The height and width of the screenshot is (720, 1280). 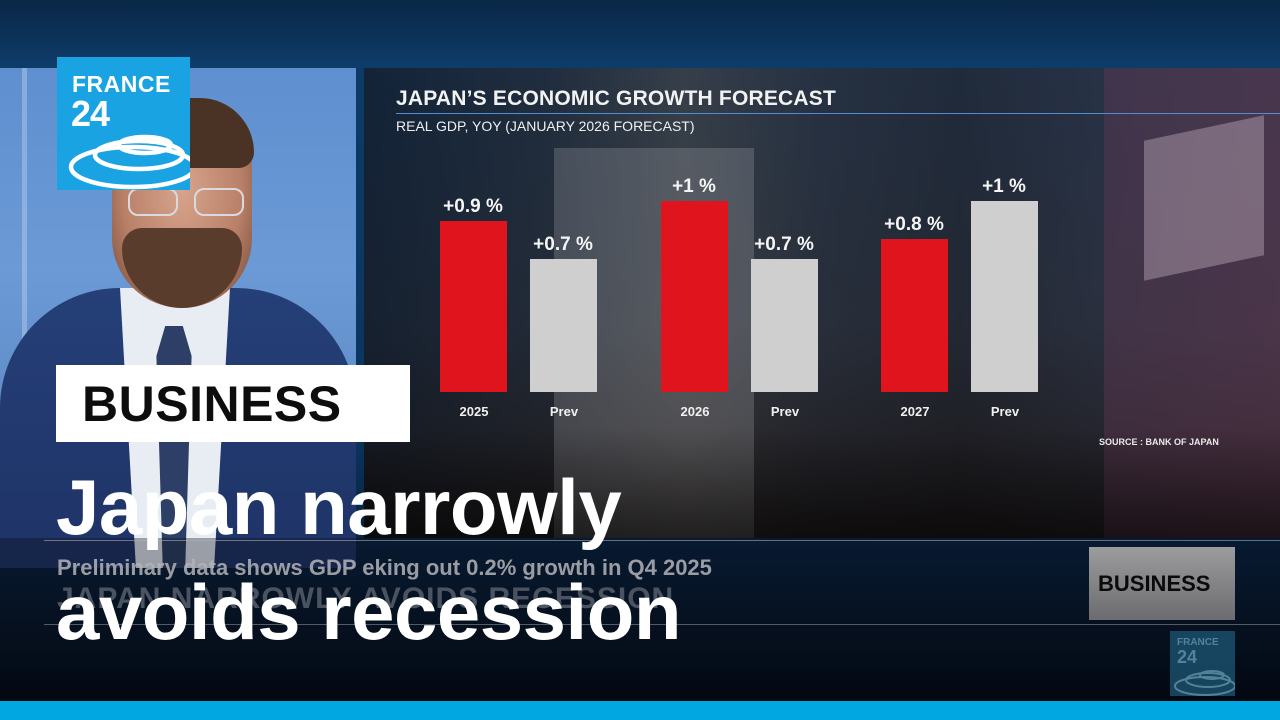 I want to click on background-billboard, so click(x=1204, y=198).